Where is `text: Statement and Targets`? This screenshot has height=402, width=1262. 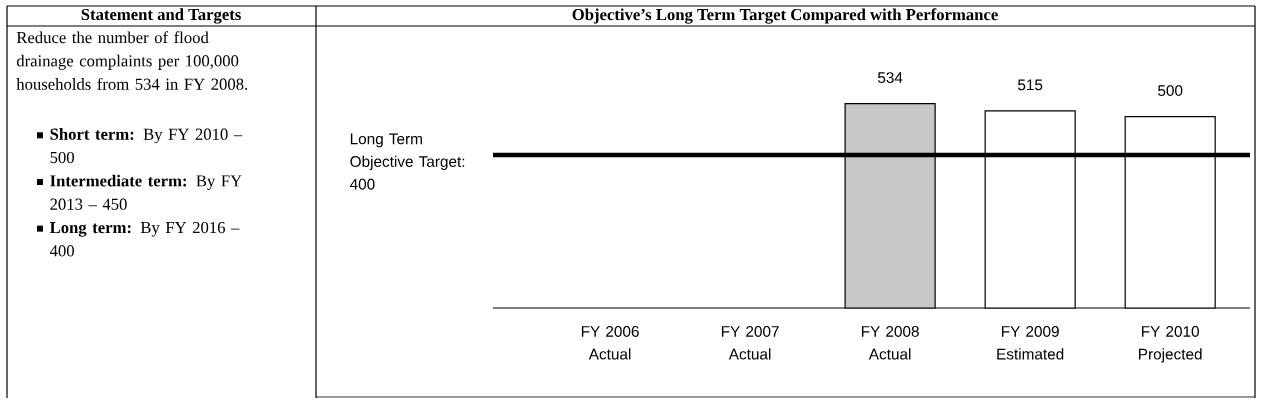
text: Statement and Targets is located at coordinates (161, 16).